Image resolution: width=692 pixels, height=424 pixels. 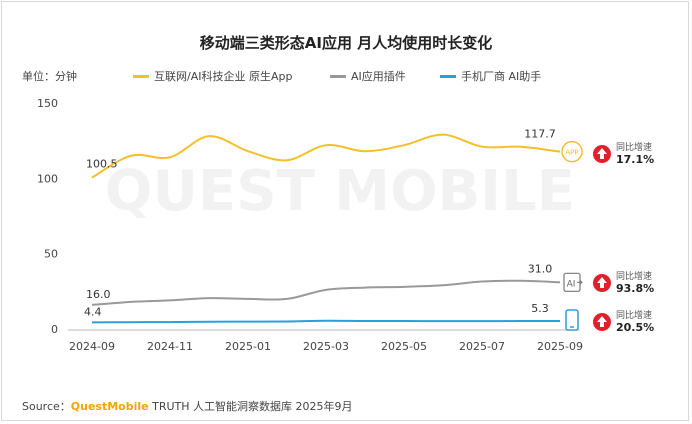 What do you see at coordinates (47, 178) in the screenshot?
I see `y-tick-label: 100` at bounding box center [47, 178].